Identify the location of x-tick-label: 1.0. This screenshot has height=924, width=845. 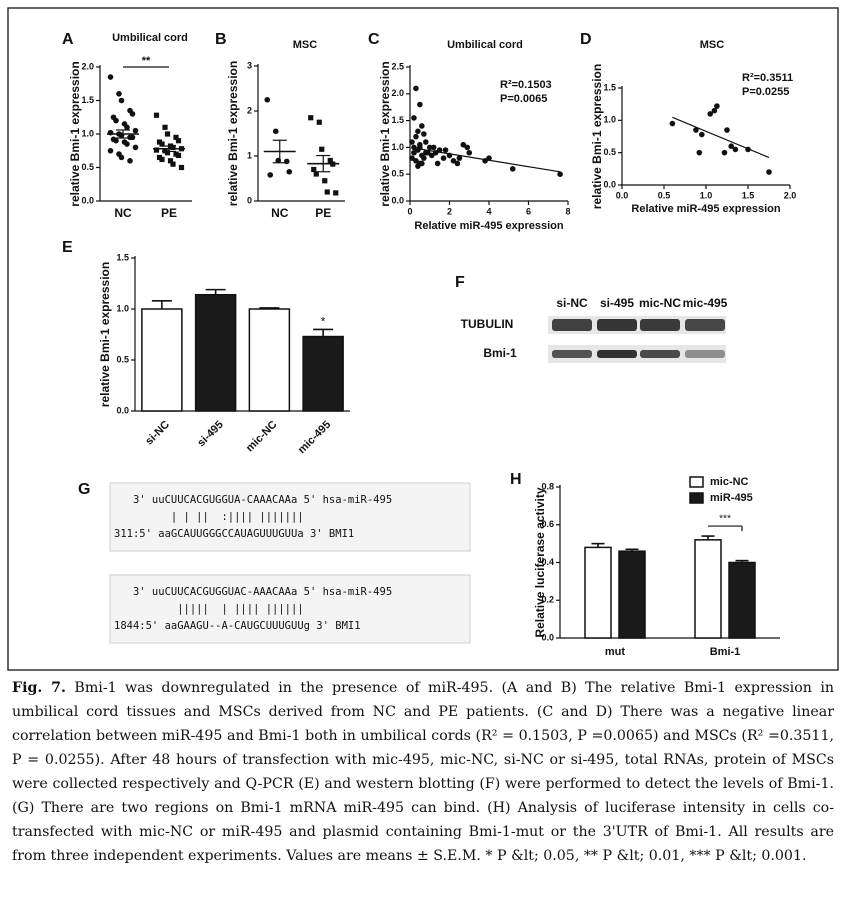
(706, 195).